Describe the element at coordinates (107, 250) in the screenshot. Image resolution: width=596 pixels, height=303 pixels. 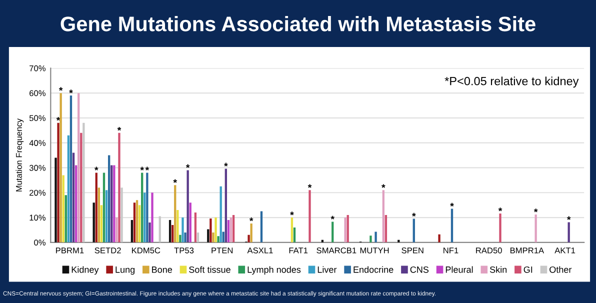
I see `x-tick-label: SETD2` at that location.